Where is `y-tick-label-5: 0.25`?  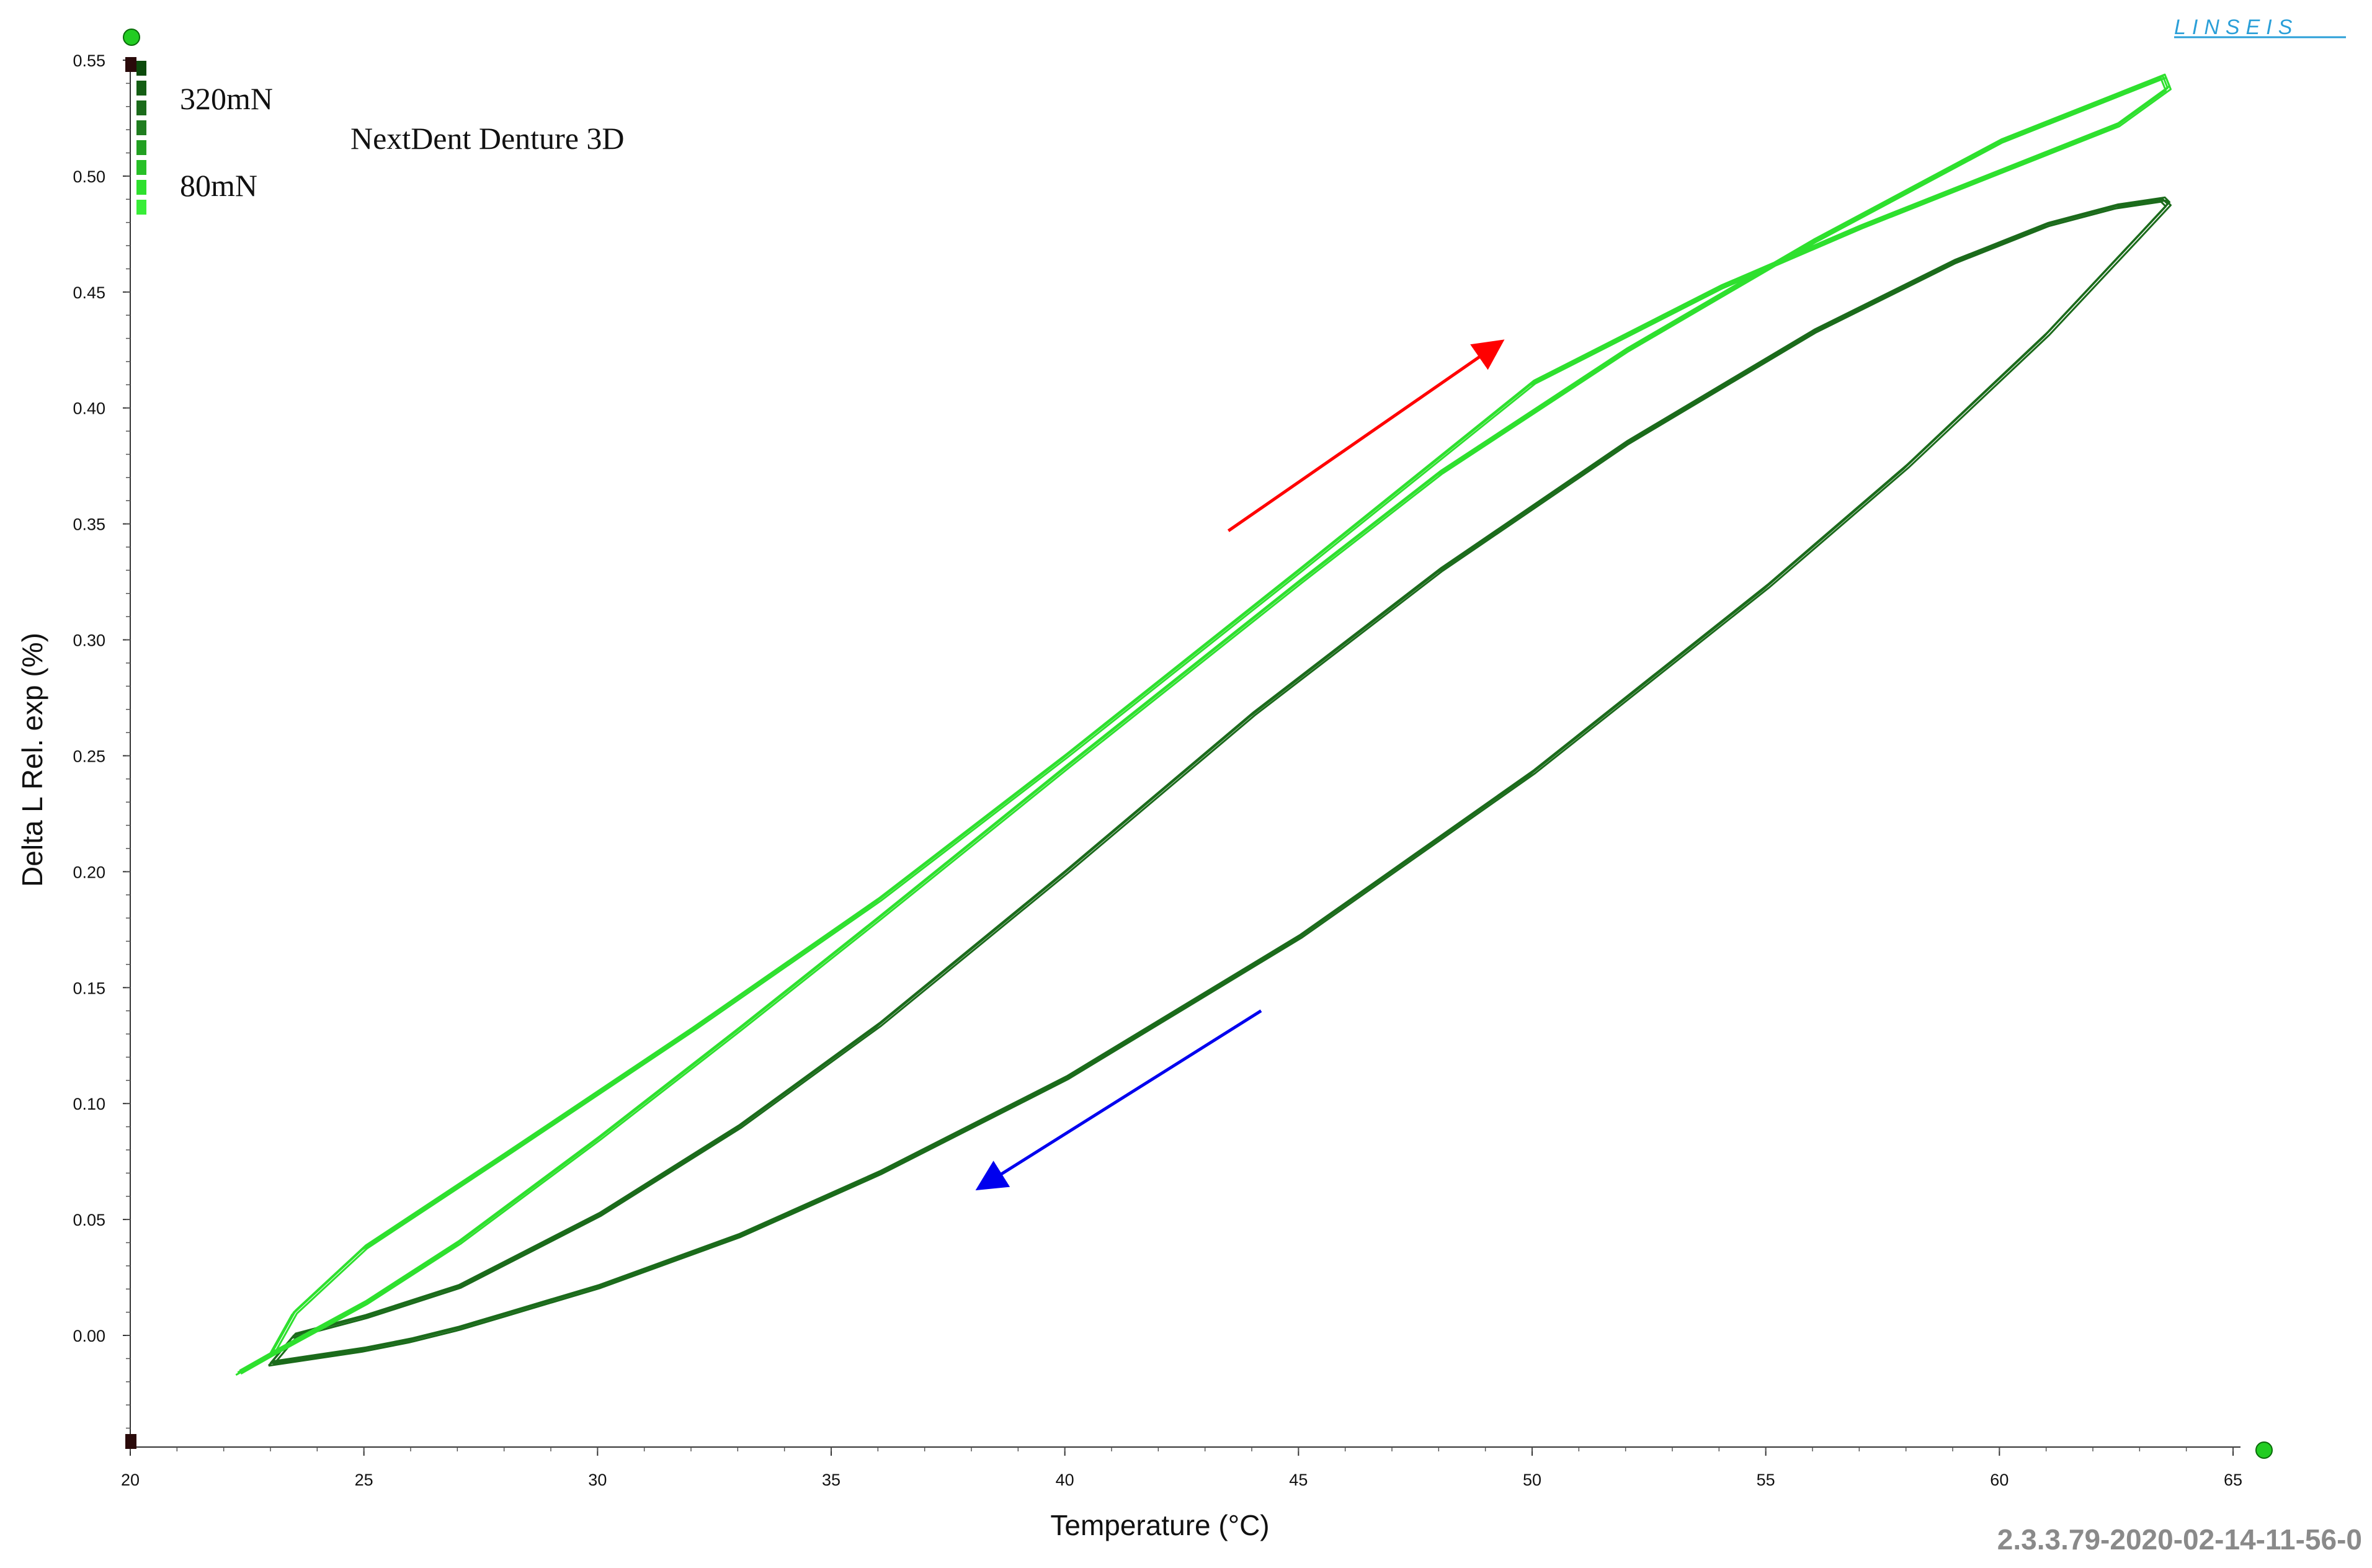 y-tick-label-5: 0.25 is located at coordinates (89, 756).